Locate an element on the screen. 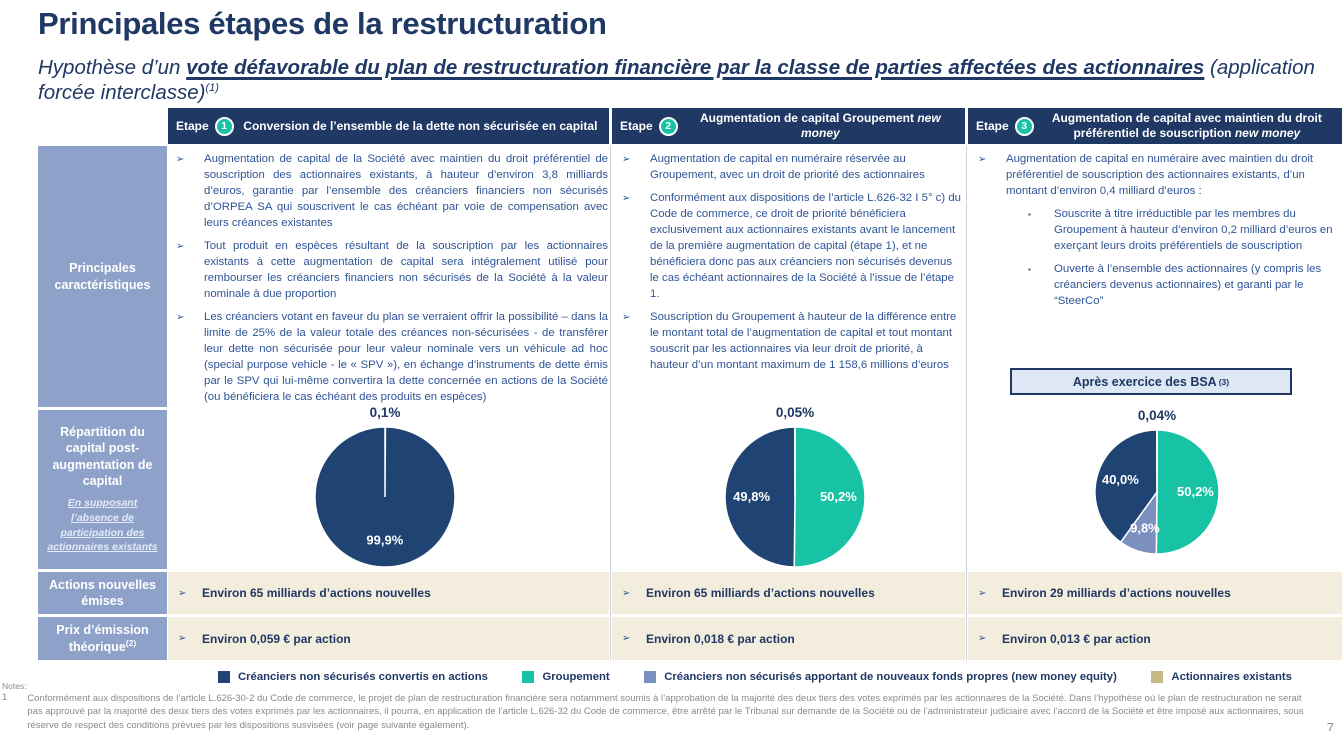  pie-label: 9,8% is located at coordinates (1145, 528).